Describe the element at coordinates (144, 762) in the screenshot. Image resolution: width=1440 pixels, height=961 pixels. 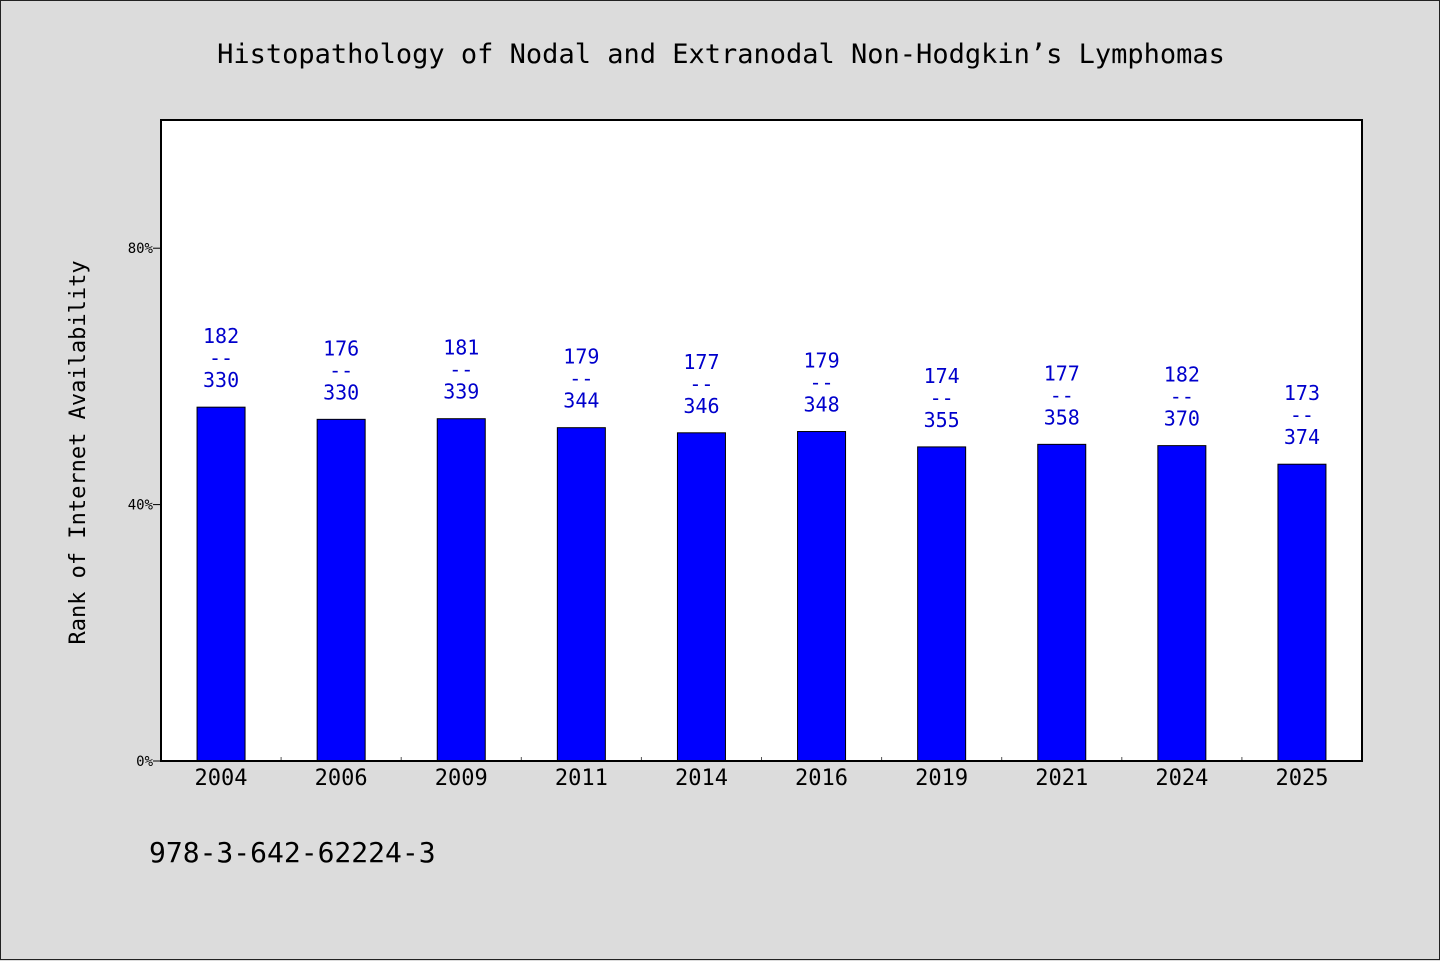
I see `y-tick-label: 0%` at that location.